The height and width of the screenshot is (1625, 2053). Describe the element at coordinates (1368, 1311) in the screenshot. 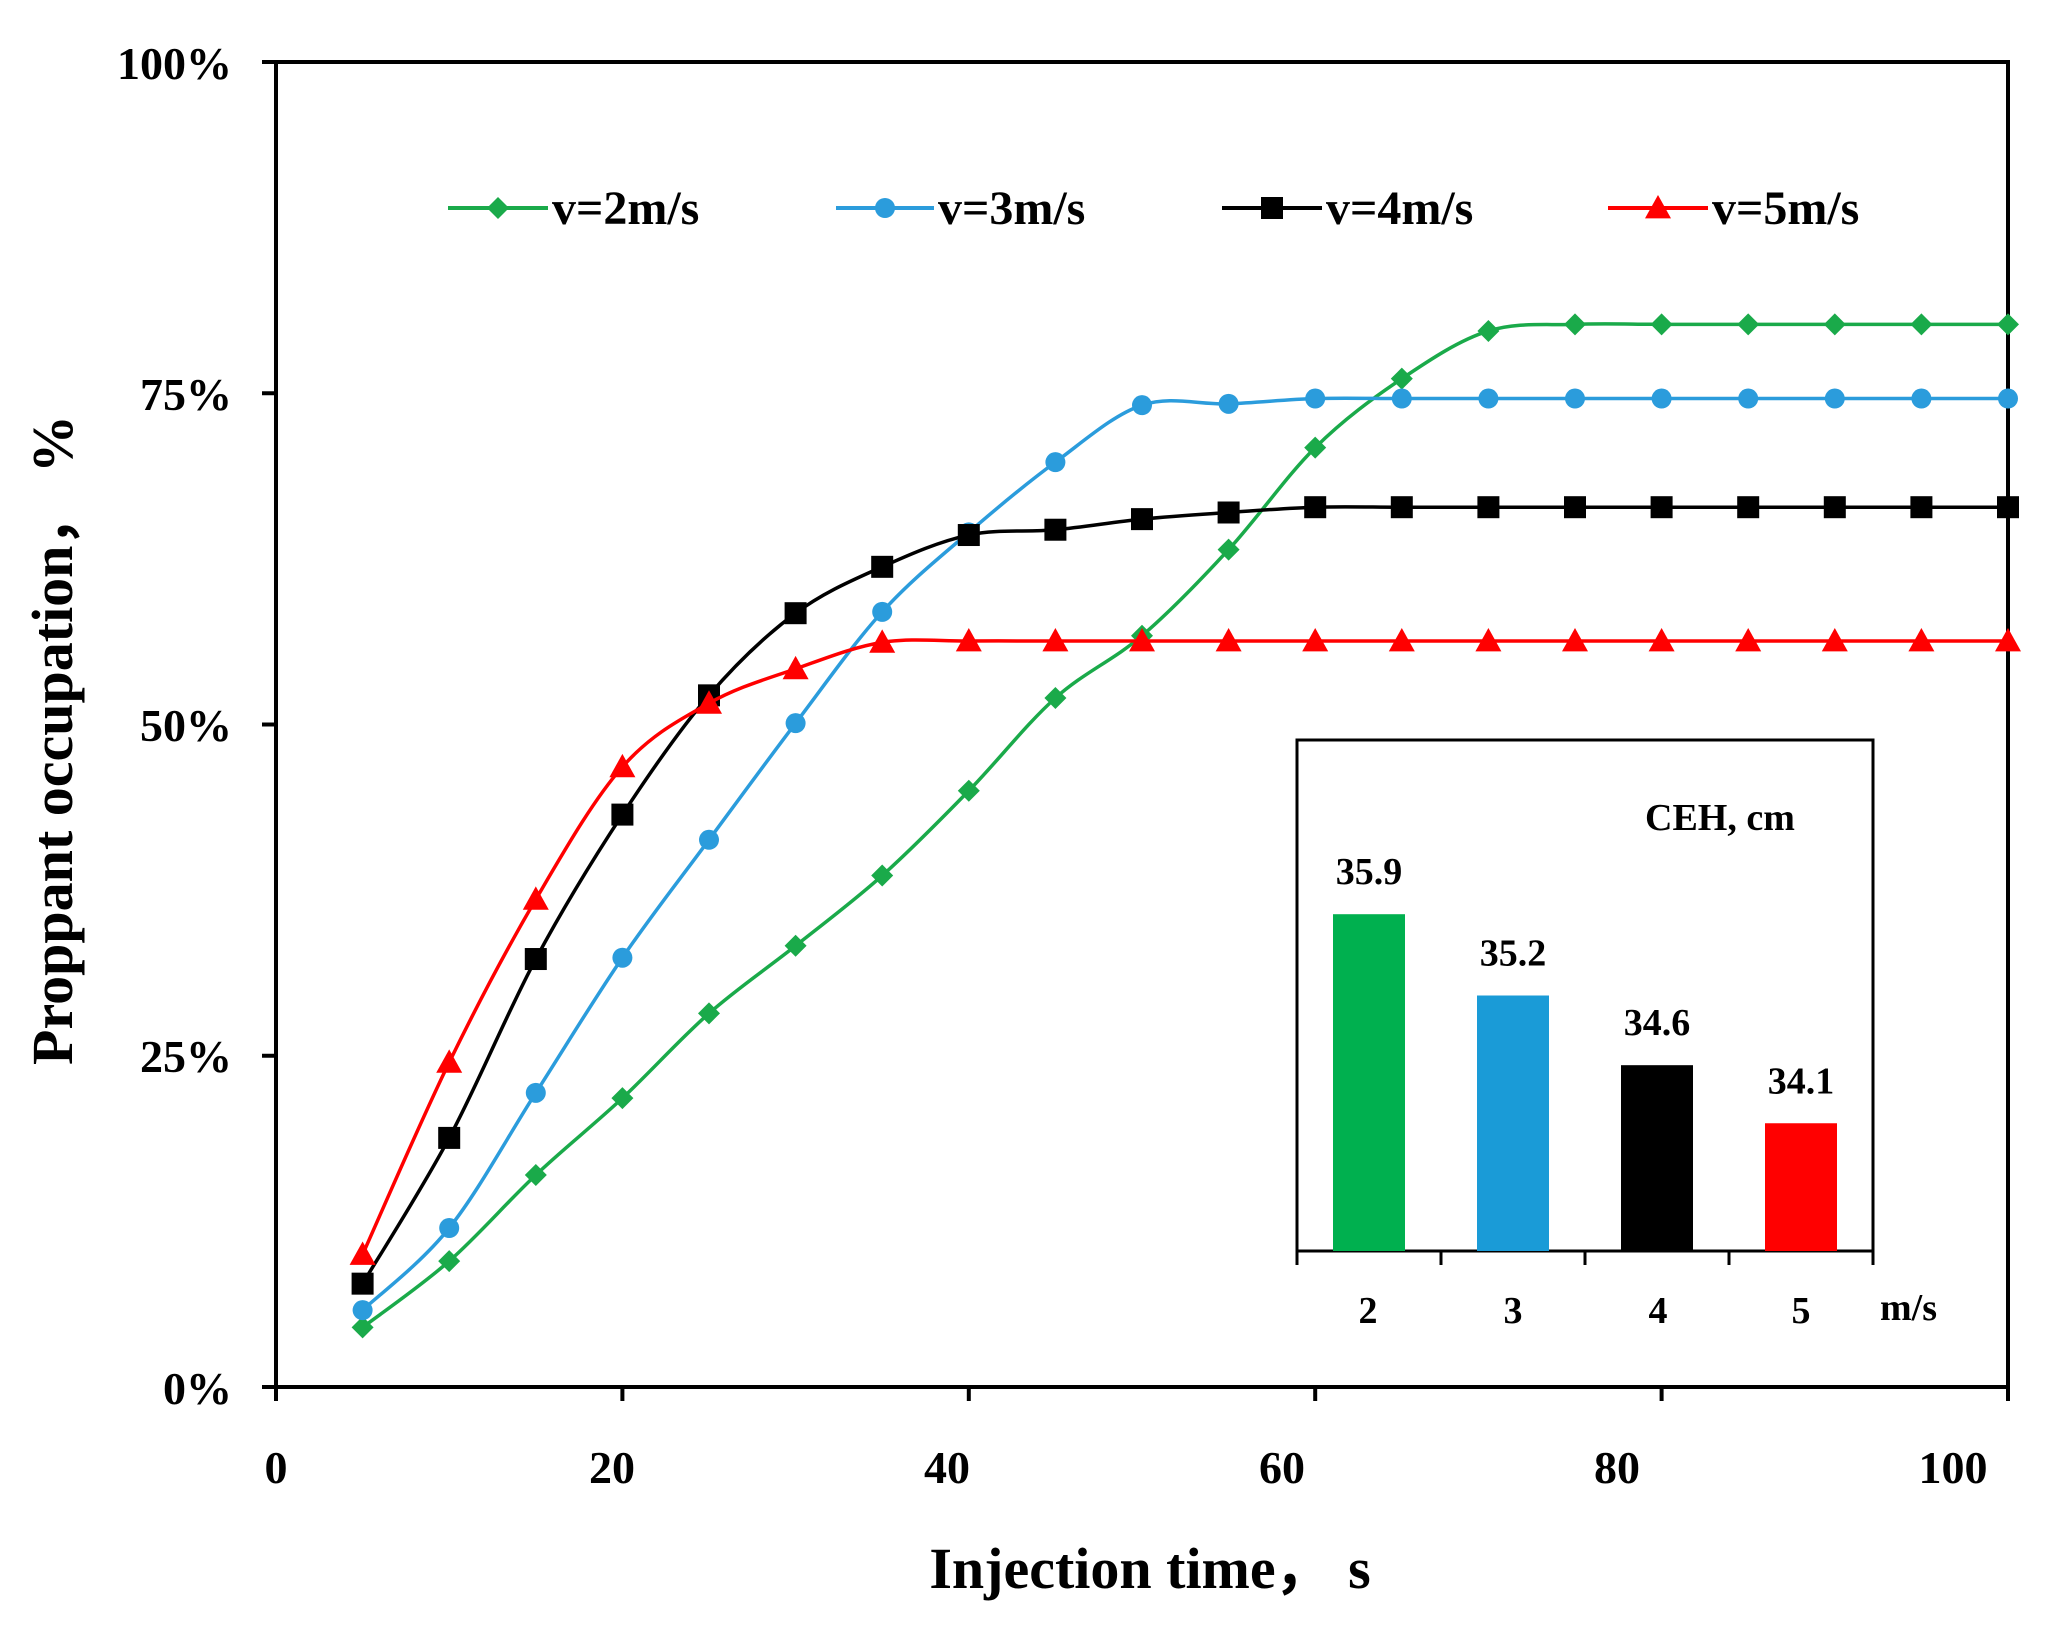

I see `inset-category-label: 2` at that location.